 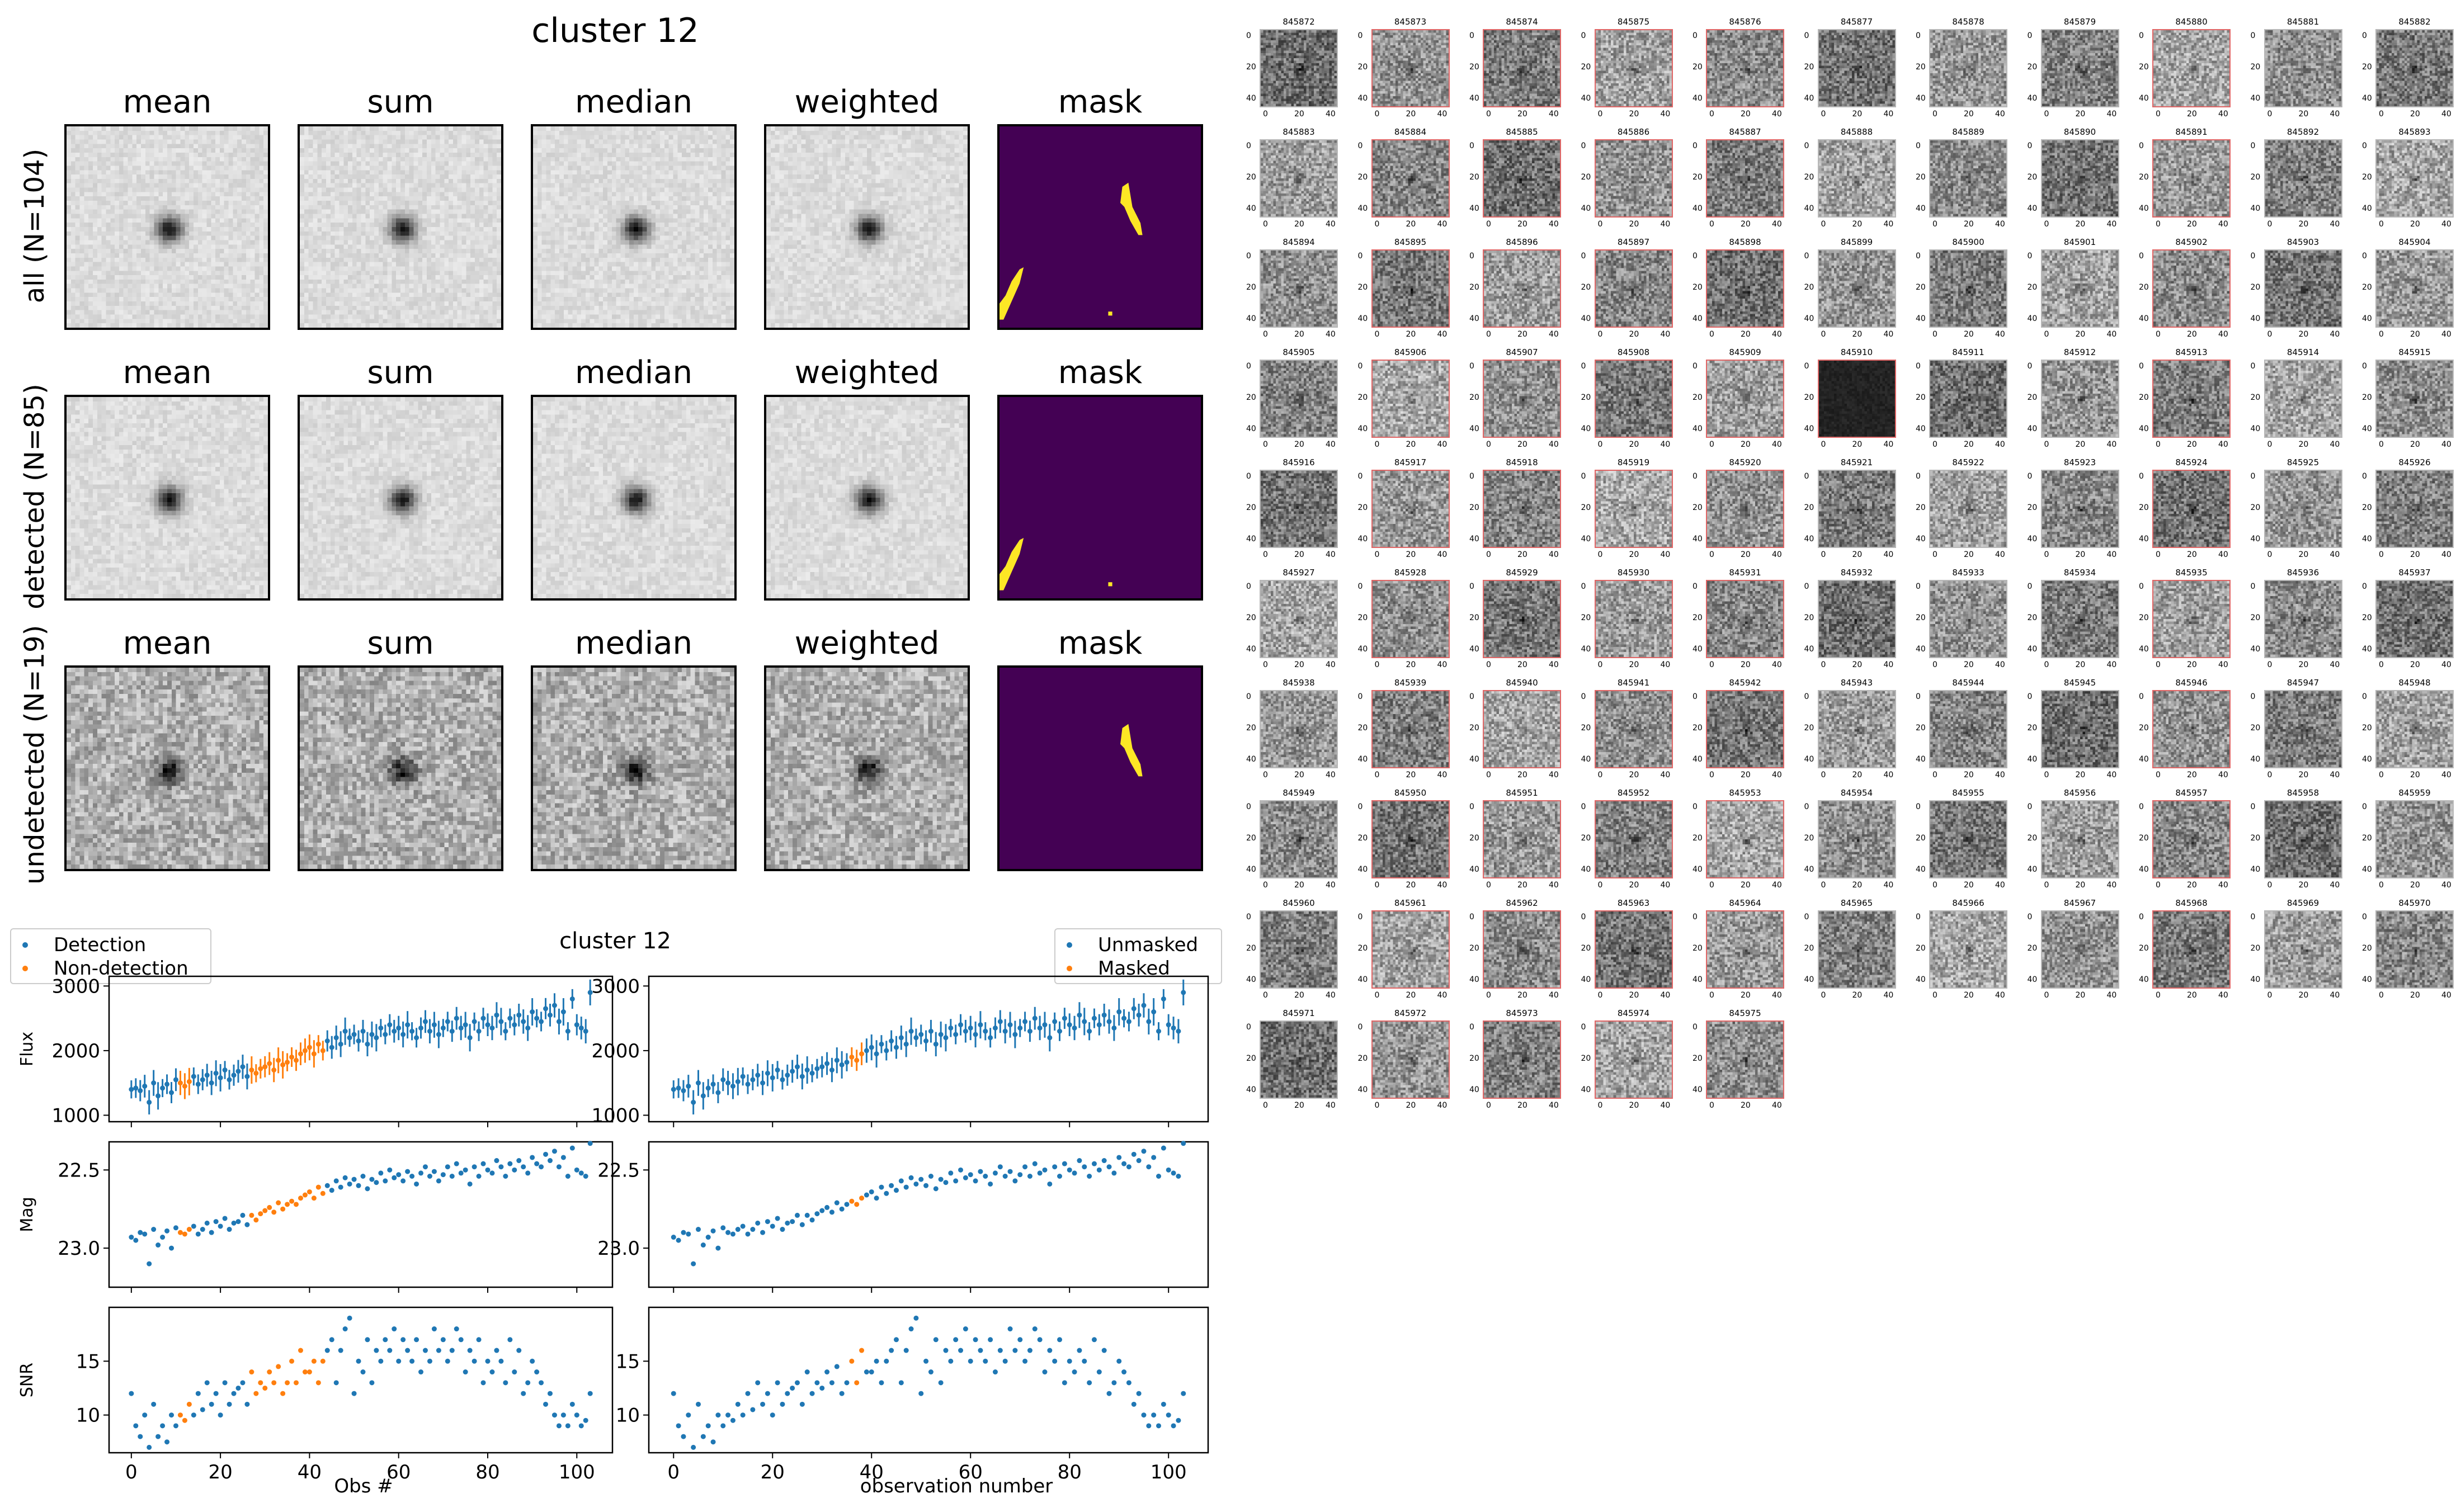 I want to click on cutout-y-tick: 0, so click(x=1583, y=806).